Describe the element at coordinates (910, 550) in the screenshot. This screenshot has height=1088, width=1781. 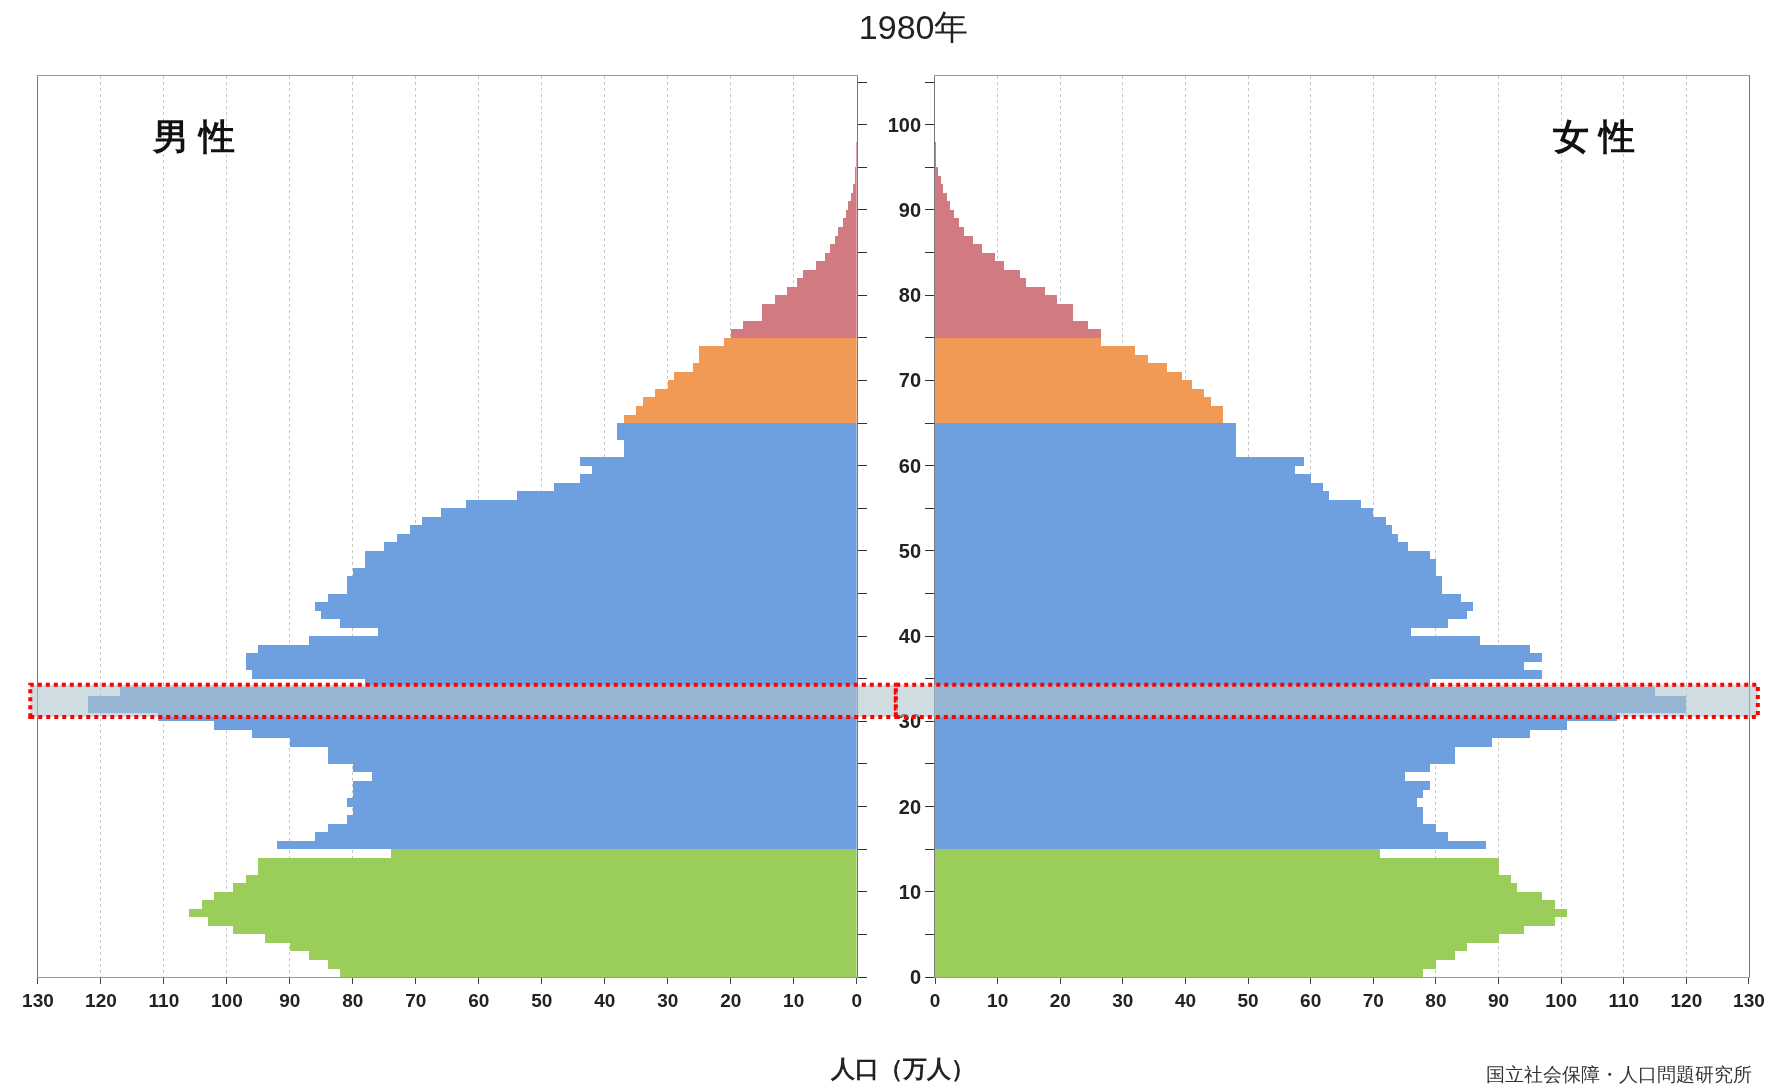
I see `y-tick-label: 50` at that location.